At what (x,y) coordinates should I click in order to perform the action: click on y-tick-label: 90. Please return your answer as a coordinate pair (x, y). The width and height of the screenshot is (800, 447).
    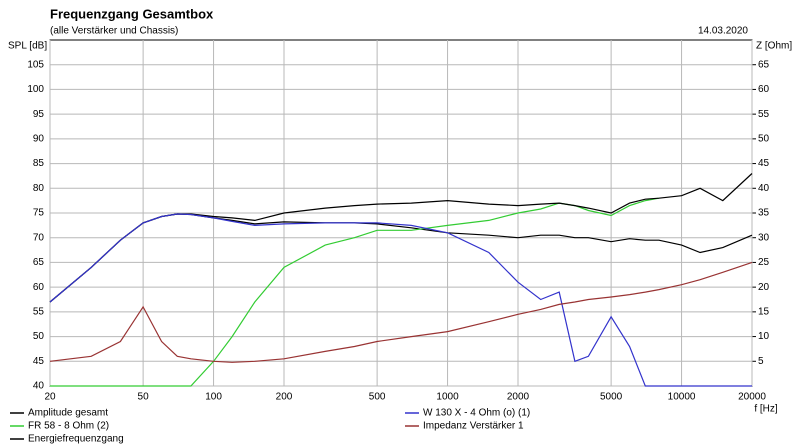
    Looking at the image, I should click on (39, 138).